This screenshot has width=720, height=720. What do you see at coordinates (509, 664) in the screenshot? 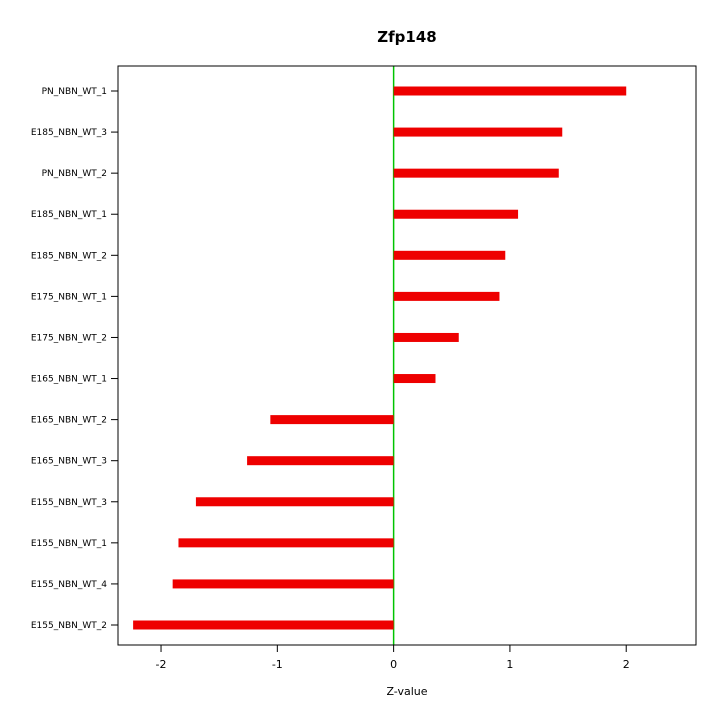
I see `x-tick-label: 1` at bounding box center [509, 664].